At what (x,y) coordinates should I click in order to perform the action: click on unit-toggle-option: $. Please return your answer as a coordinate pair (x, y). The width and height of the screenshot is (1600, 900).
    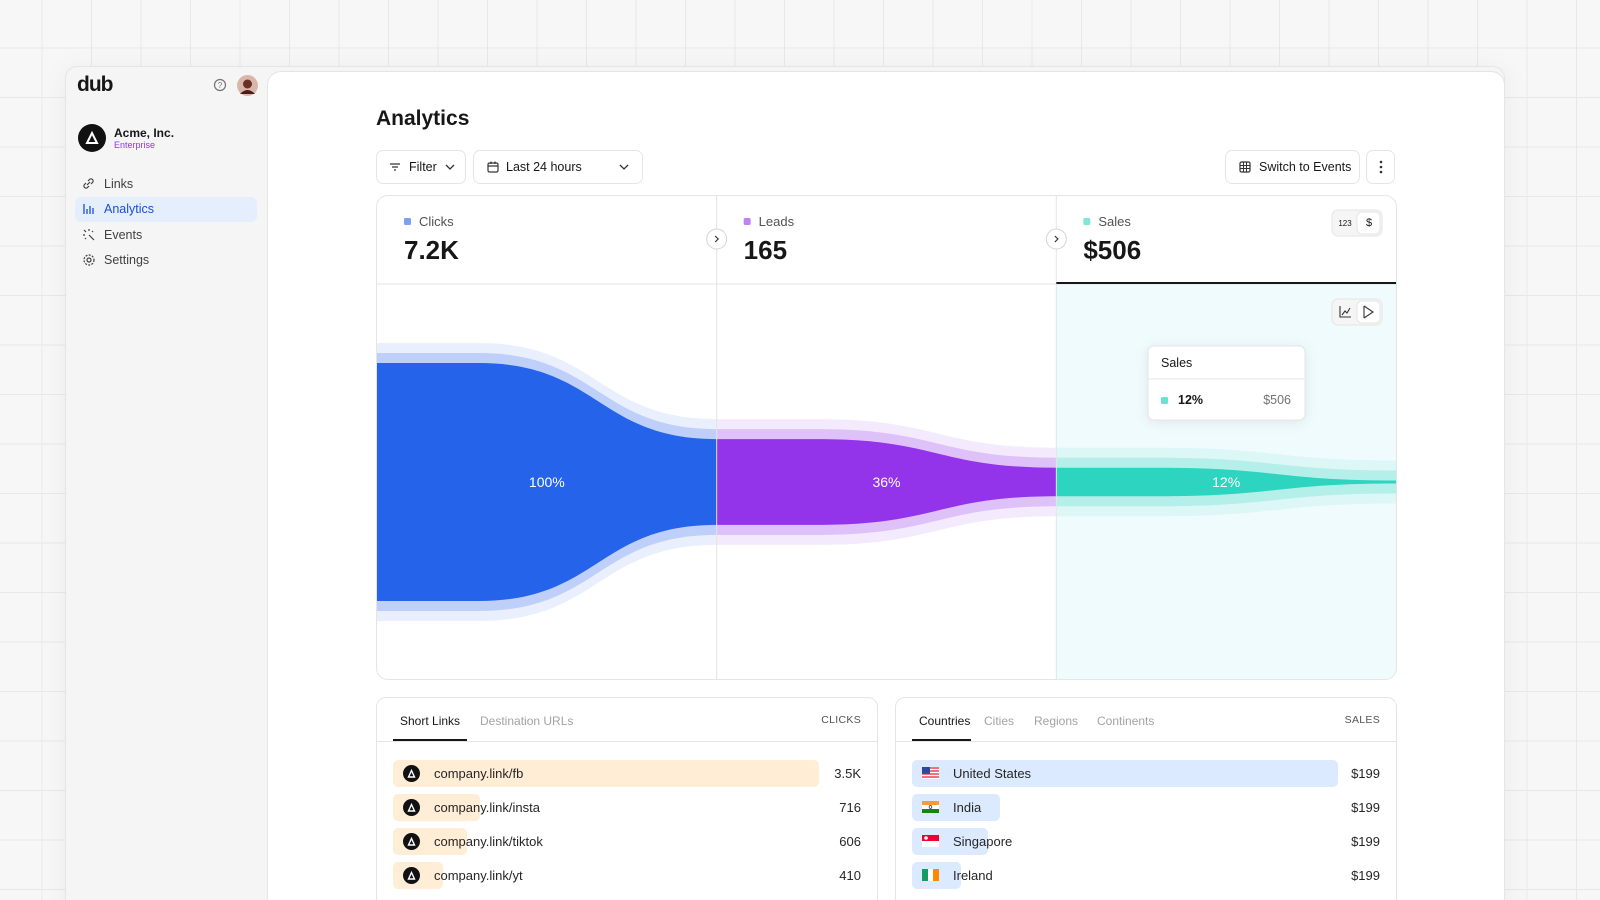
    Looking at the image, I should click on (1369, 223).